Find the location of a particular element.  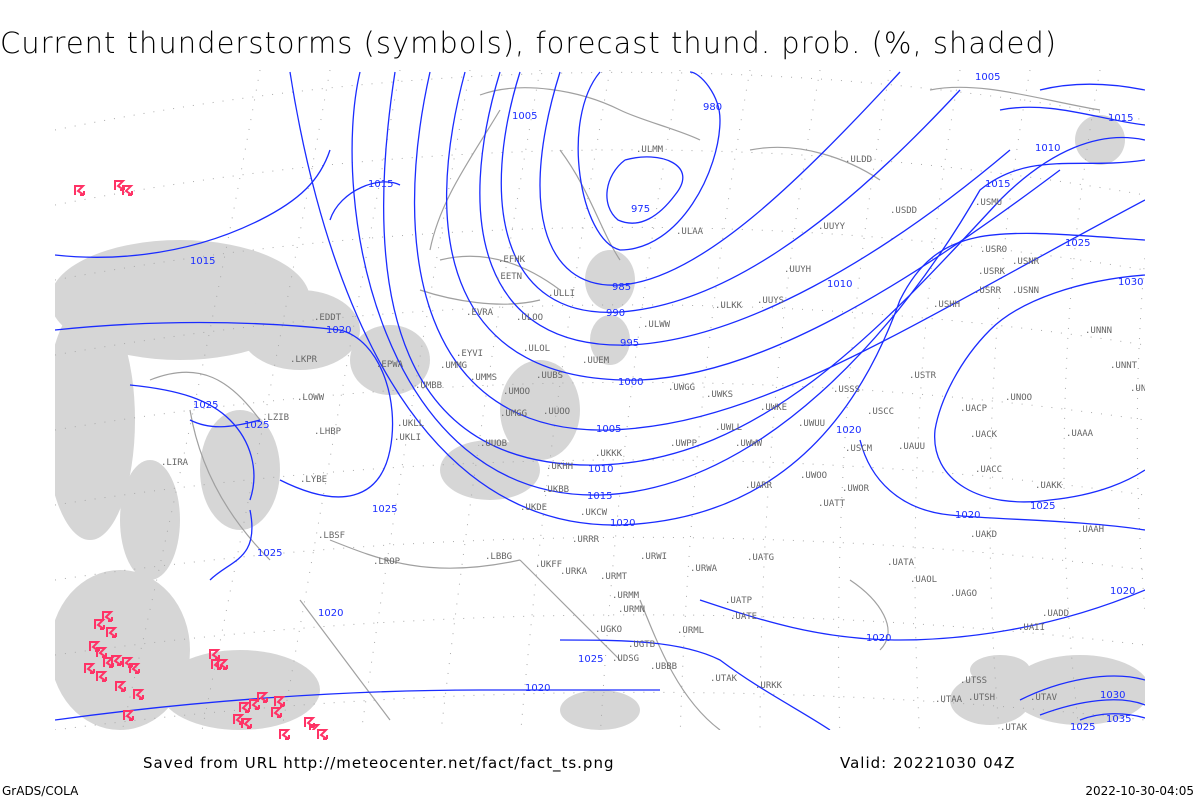

station-label: .EYVI is located at coordinates (469, 354).